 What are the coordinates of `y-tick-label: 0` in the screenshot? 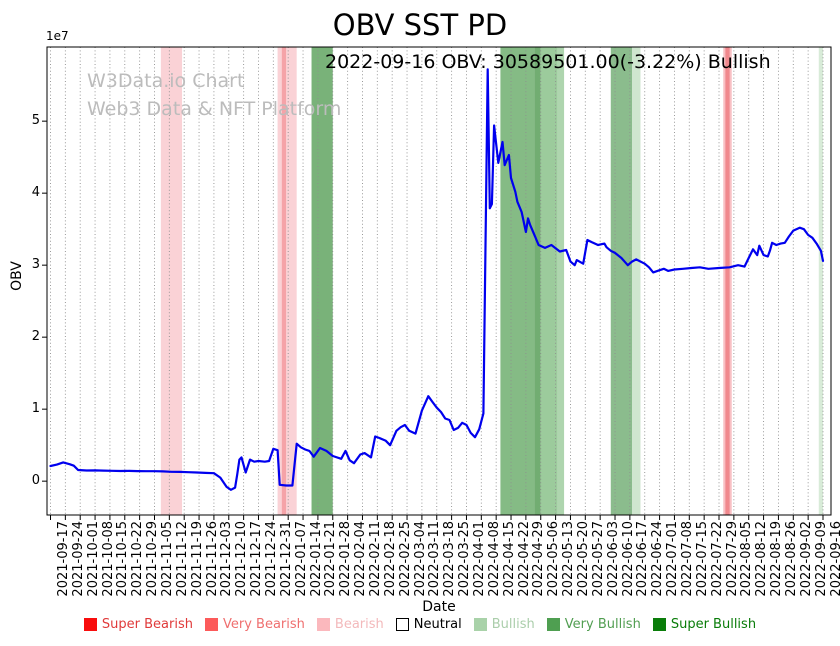 It's located at (35, 481).